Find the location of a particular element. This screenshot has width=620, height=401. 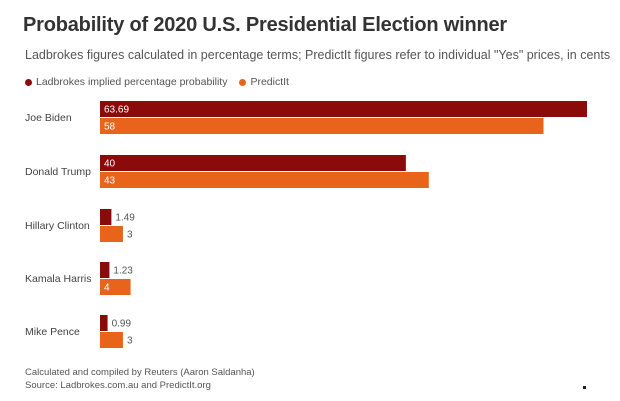

bar-ladbrokes-kamala-harris is located at coordinates (105, 270).